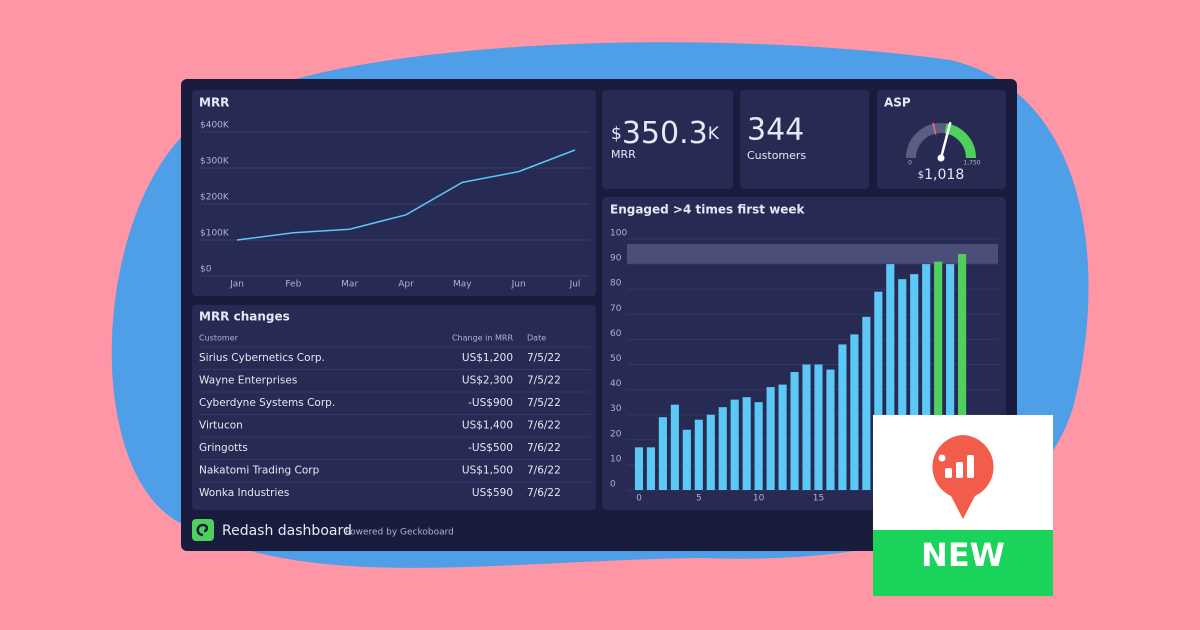 Image resolution: width=1200 pixels, height=630 pixels. Describe the element at coordinates (776, 155) in the screenshot. I see `kpi-label: Customers` at that location.